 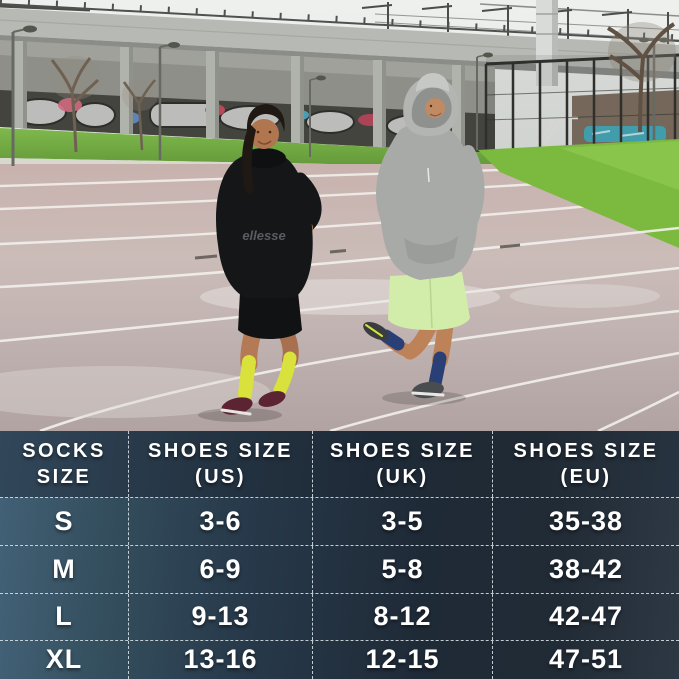 What do you see at coordinates (247, 96) in the screenshot?
I see `graffiti-wall` at bounding box center [247, 96].